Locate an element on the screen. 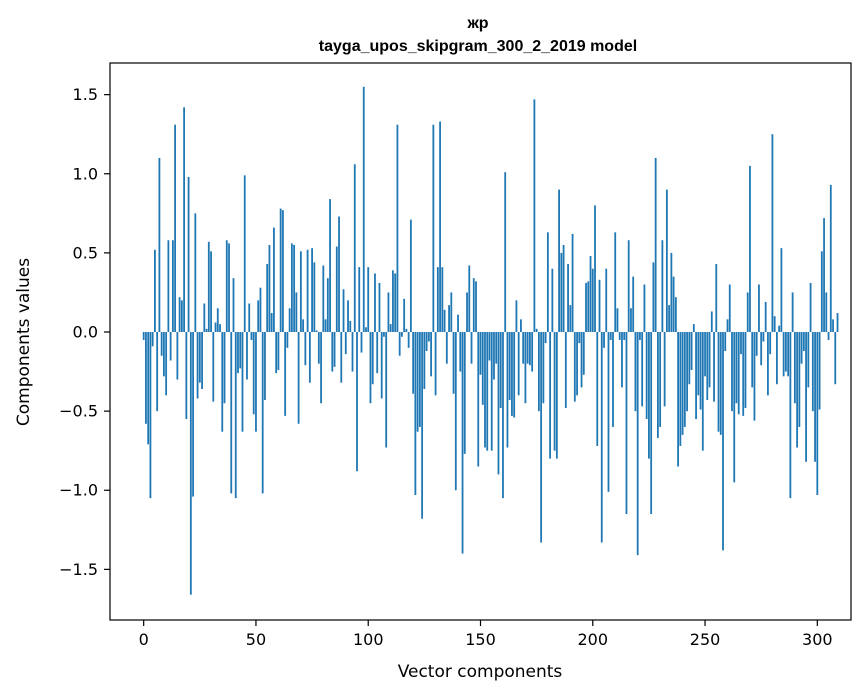  chart-title: жр is located at coordinates (477, 23).